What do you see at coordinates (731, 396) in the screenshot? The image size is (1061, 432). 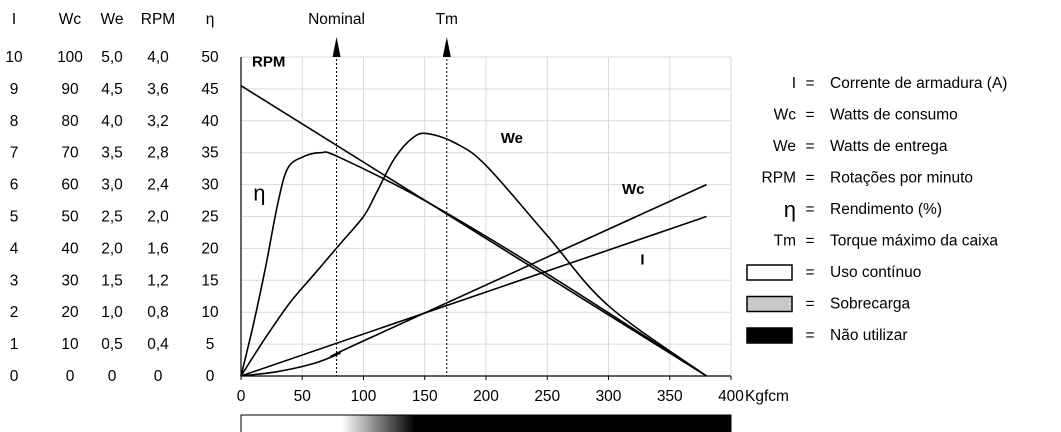 I see `x-tick-label: 400` at bounding box center [731, 396].